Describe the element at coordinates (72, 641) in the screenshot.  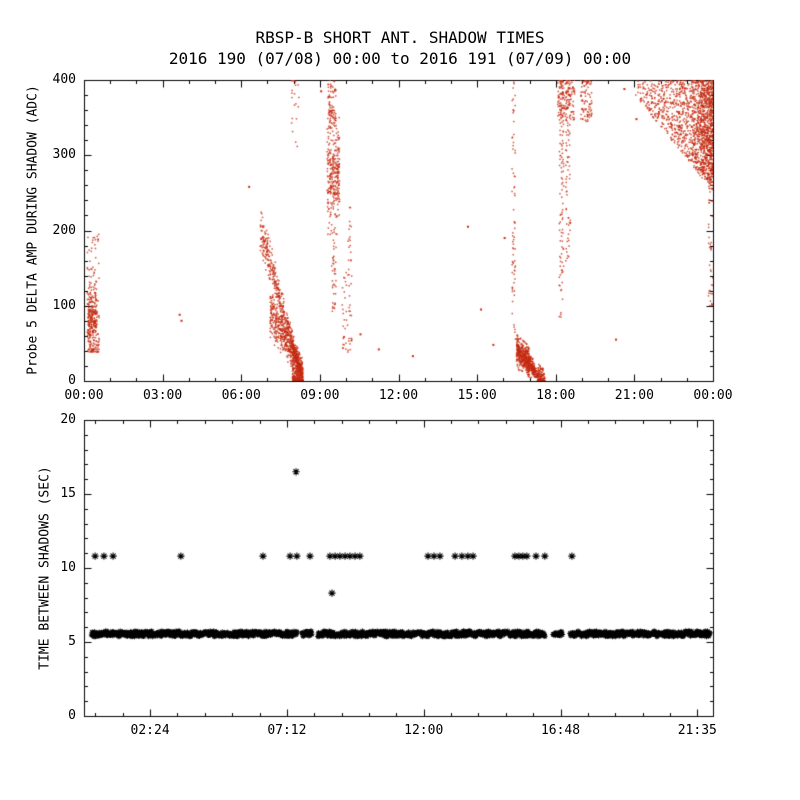
I see `y-tick-label: 5` at that location.